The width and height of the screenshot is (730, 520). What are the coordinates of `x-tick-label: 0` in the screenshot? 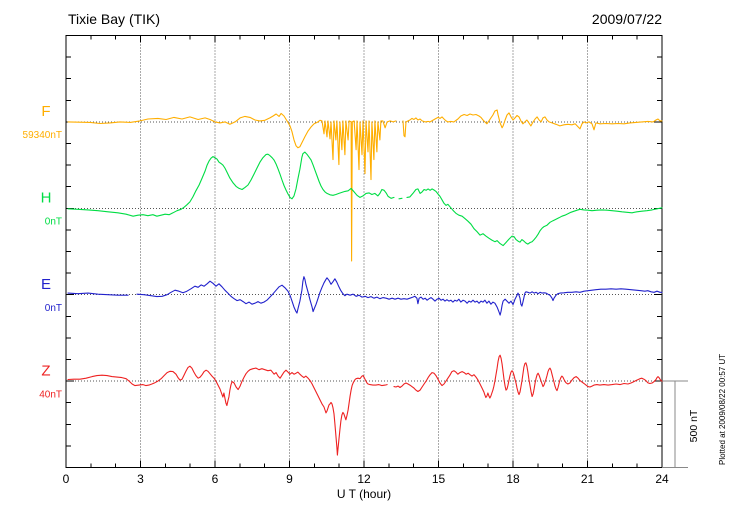 It's located at (66, 479).